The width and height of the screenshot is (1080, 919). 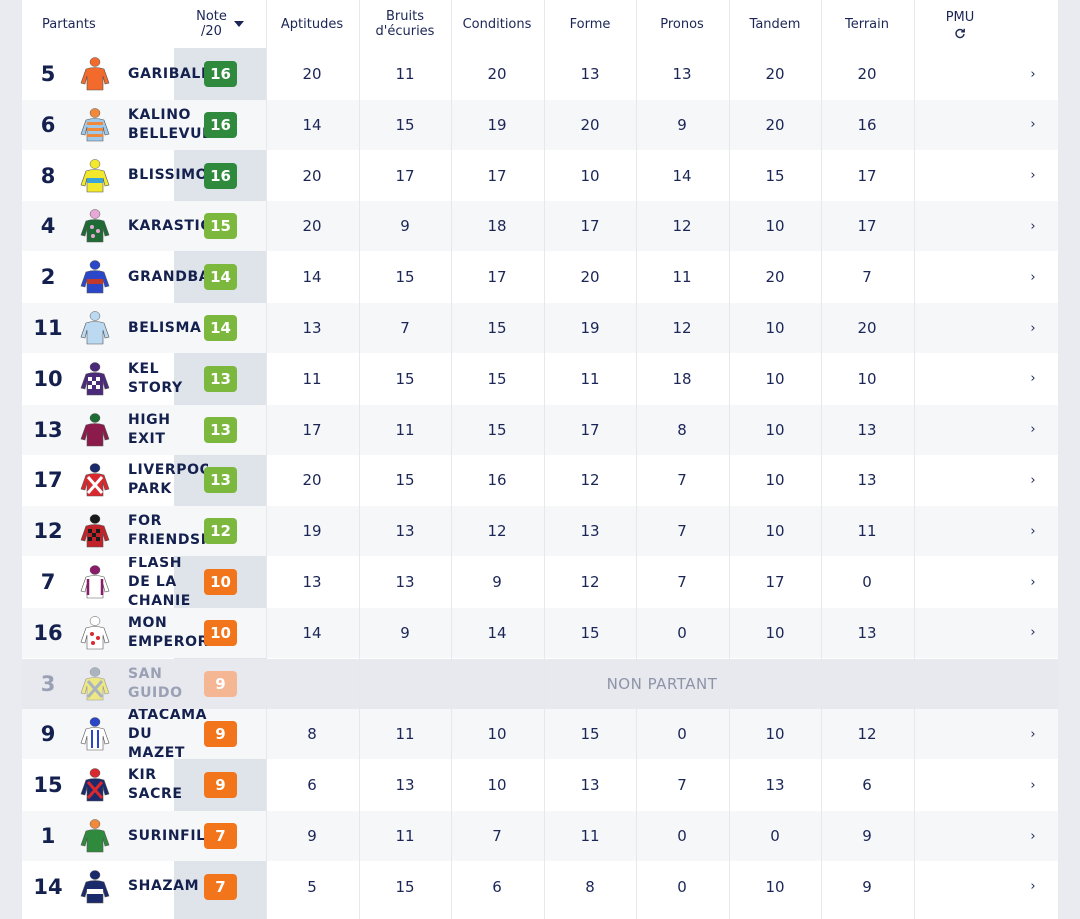 What do you see at coordinates (220, 24) in the screenshot?
I see `header-note-sort: Note /20` at bounding box center [220, 24].